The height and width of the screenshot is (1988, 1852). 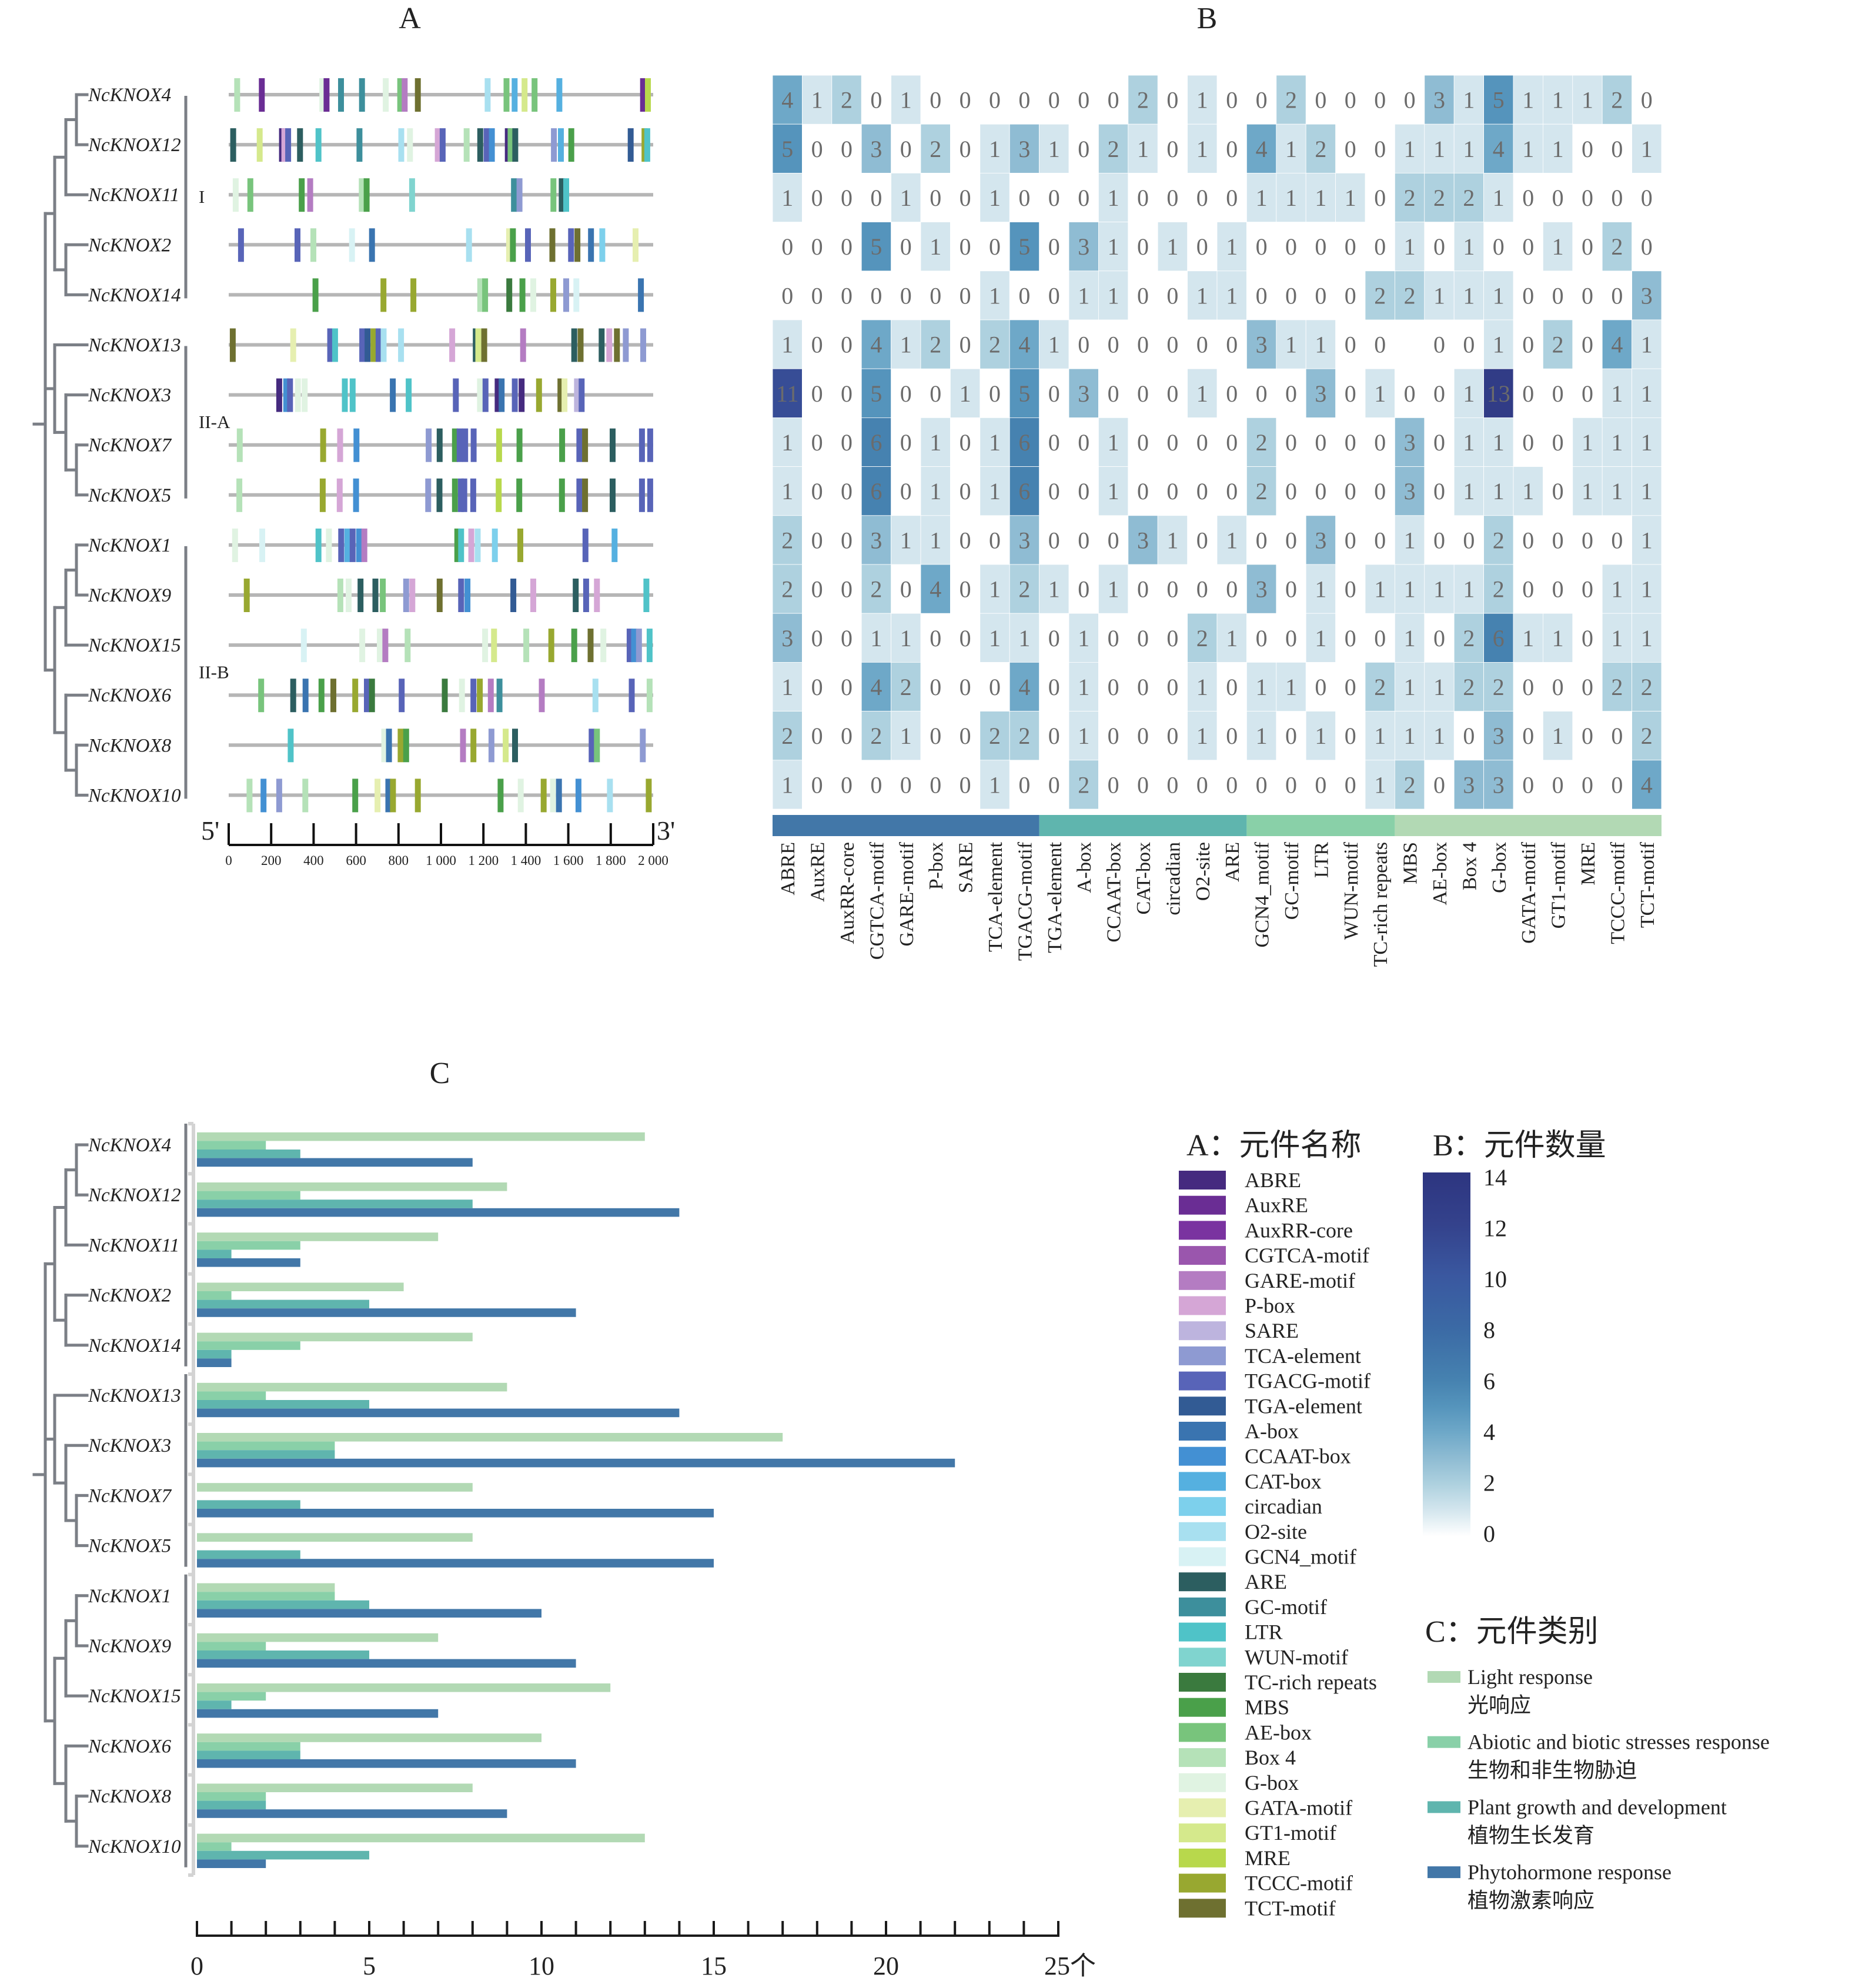 I want to click on legend-label-zh: 植物激素响应, so click(x=1531, y=1900).